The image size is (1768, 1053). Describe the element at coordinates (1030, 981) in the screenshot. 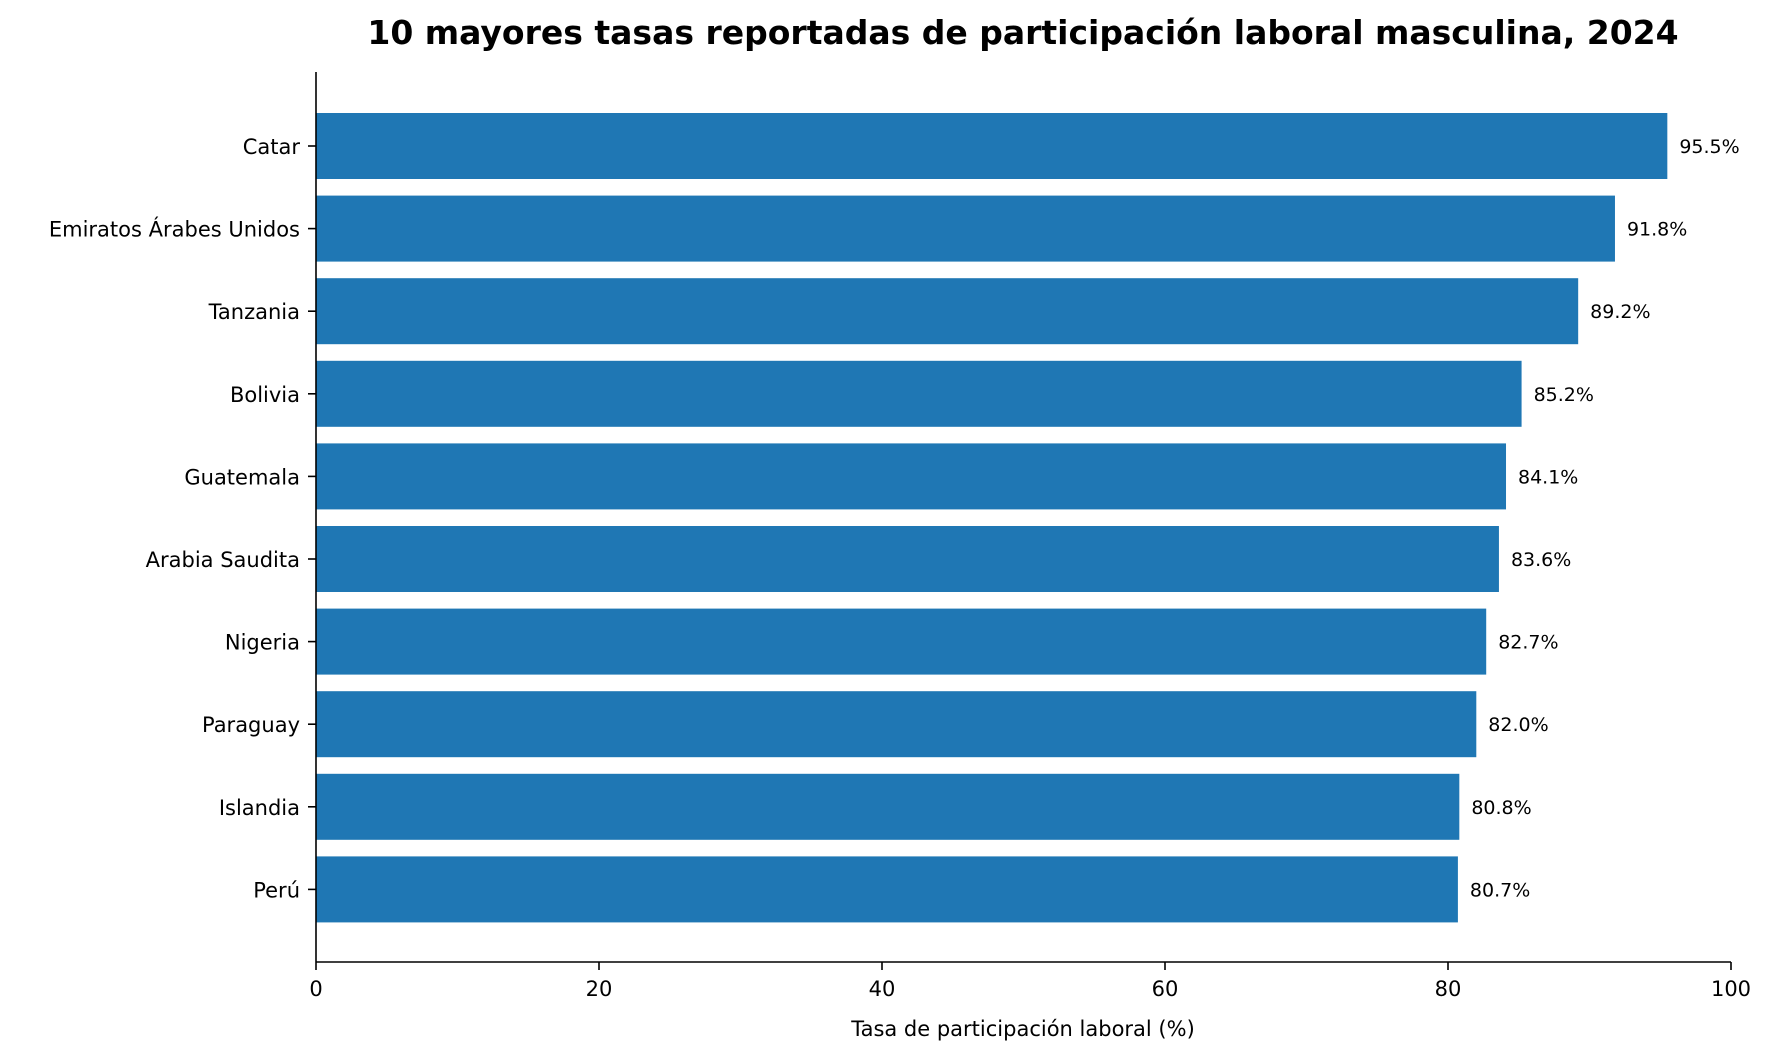

I see `x-axis-ticks: 0 20 40 60 80 100` at that location.